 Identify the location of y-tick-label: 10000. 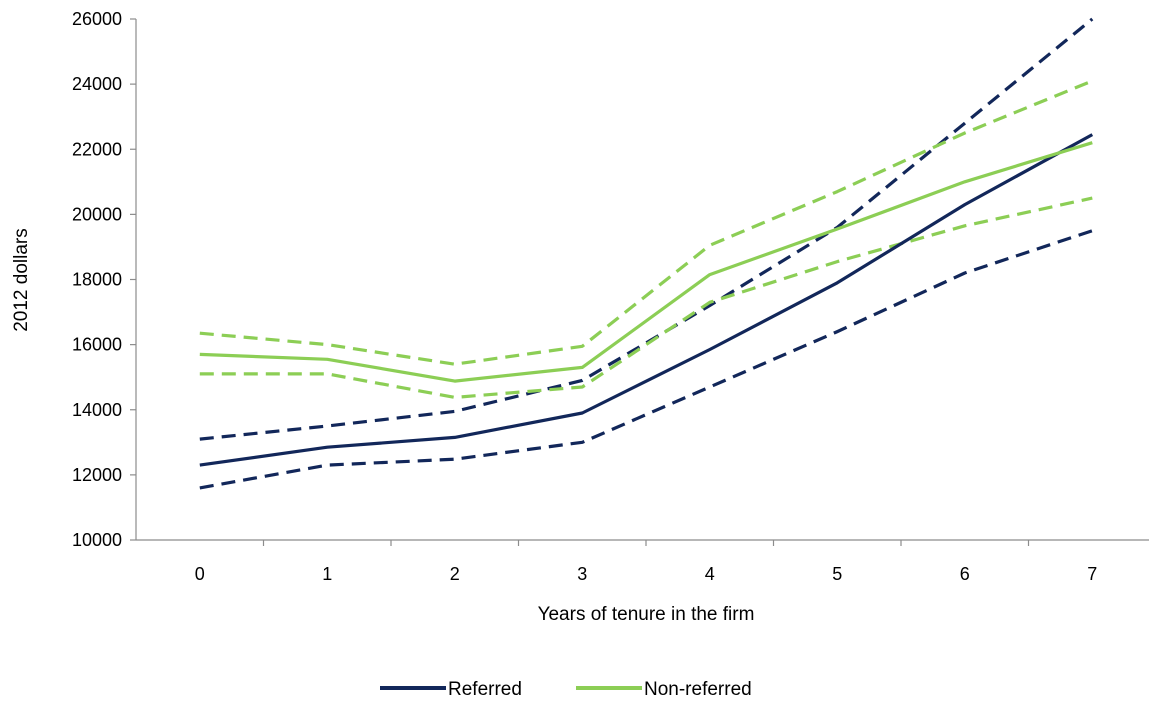
(97, 540).